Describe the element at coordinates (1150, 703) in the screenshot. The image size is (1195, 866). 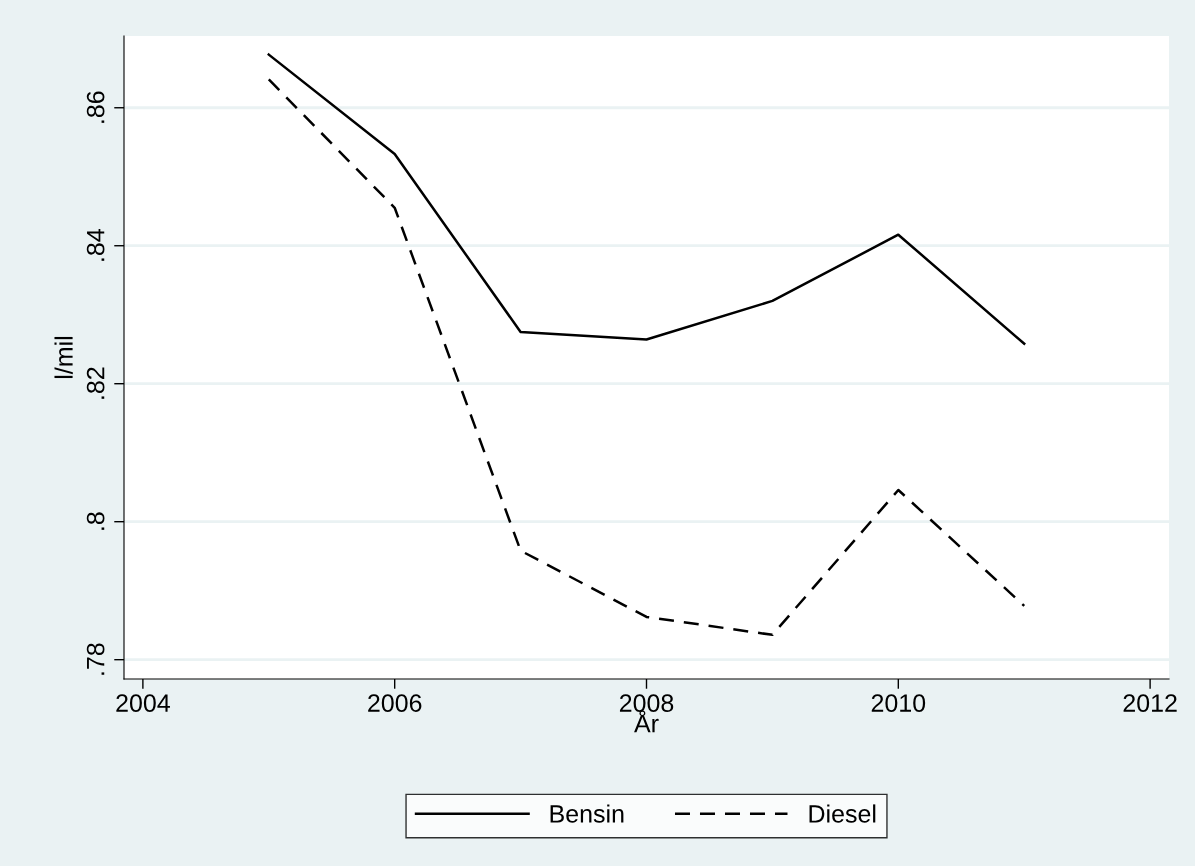
I see `x-tick-label: 2012` at that location.